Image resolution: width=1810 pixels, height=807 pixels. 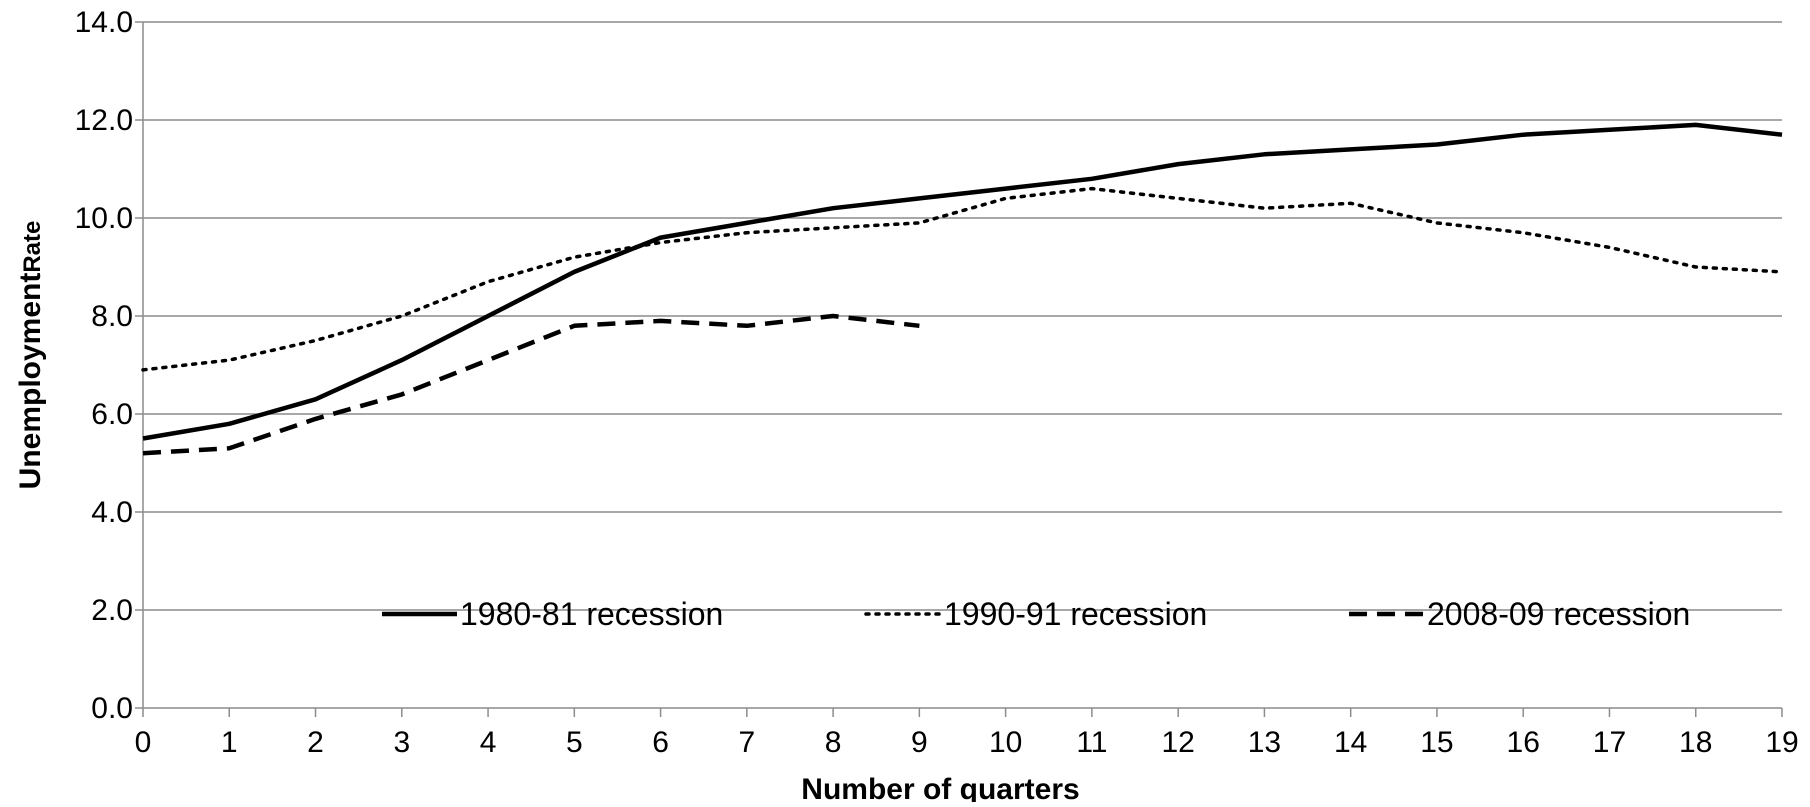 I want to click on x-tick-label: 3, so click(x=401, y=742).